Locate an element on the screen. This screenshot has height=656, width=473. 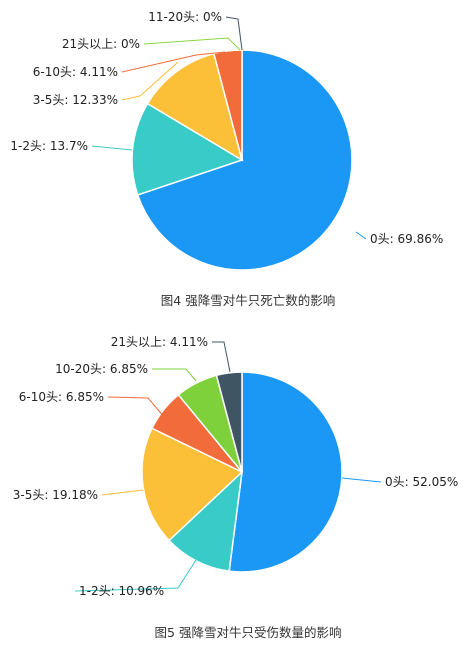
slice-label: 21头以上: 0% is located at coordinates (101, 44).